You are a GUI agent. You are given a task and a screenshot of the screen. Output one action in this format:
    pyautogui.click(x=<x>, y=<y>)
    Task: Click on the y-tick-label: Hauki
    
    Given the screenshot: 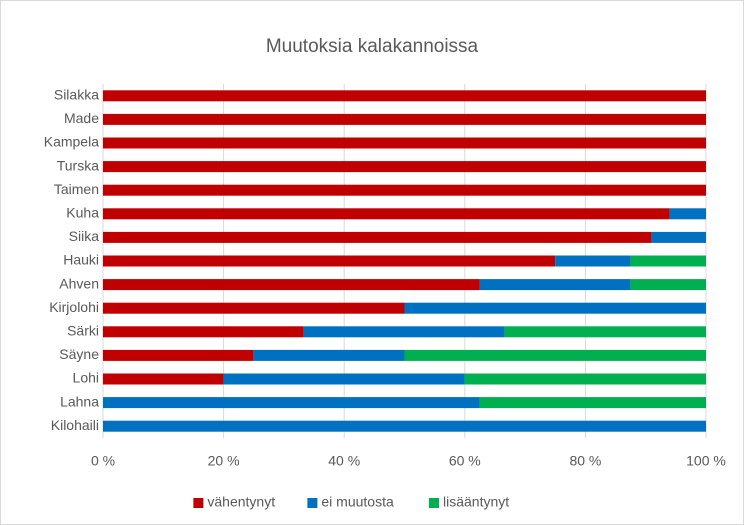 What is the action you would take?
    pyautogui.click(x=81, y=260)
    